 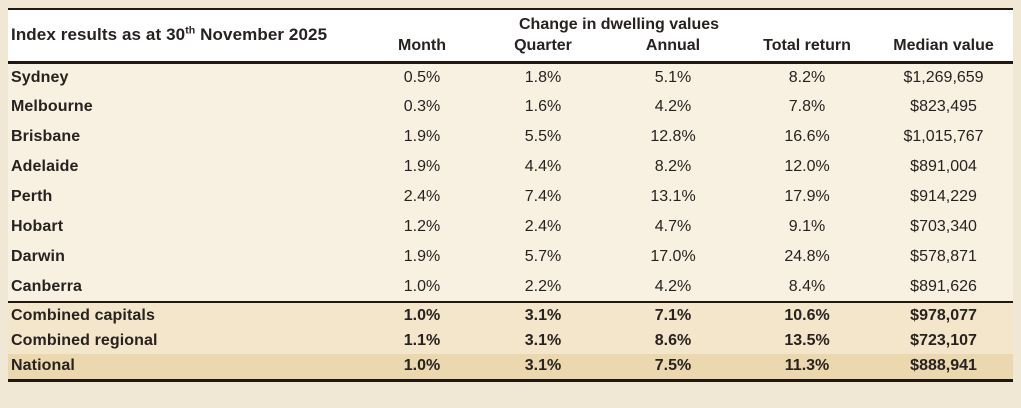 I want to click on table-row-perth: Perth 2.4% 7.4% 13.1% 17.9% $914,229, so click(x=511, y=197).